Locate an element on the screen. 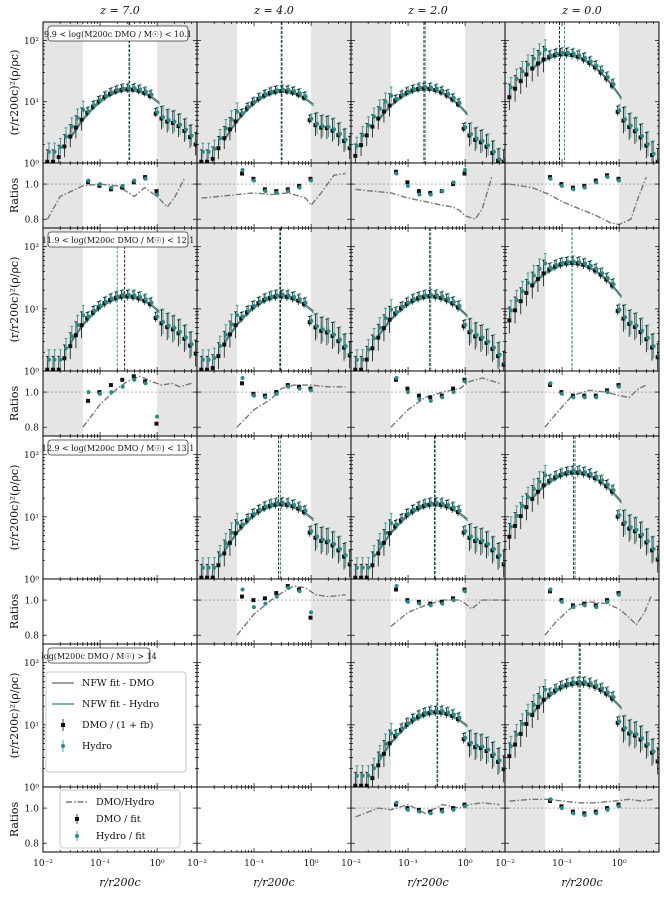 Image resolution: width=664 pixels, height=897 pixels. y-tick-label-ratio: 0.8 is located at coordinates (32, 429).